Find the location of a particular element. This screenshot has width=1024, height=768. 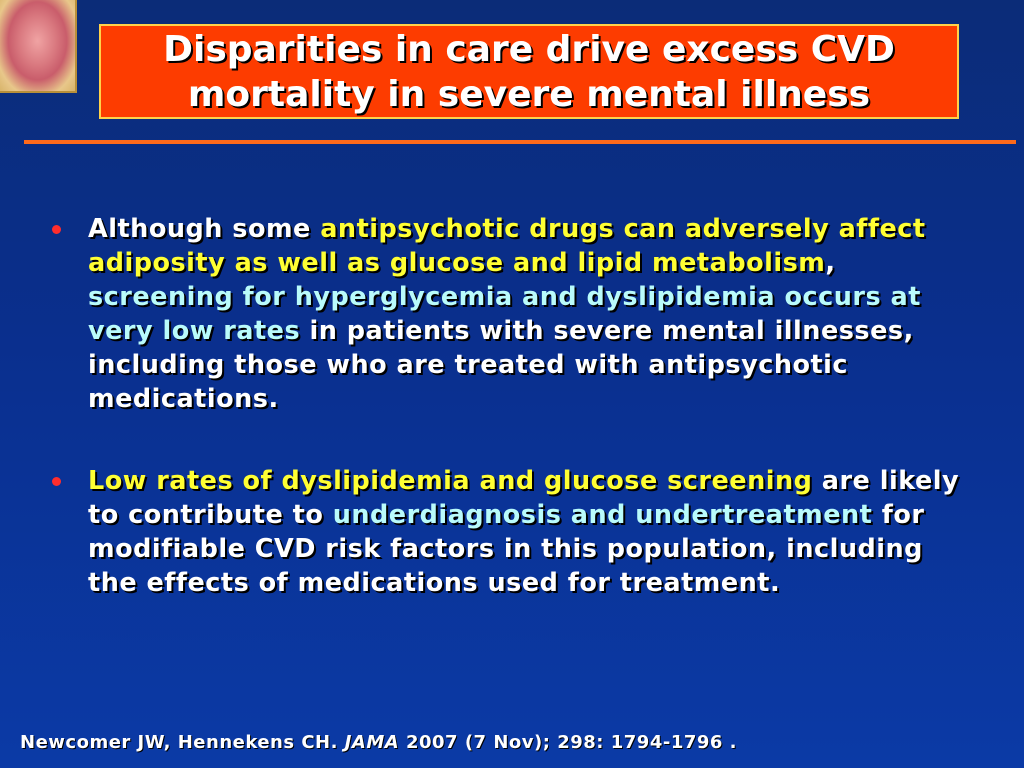

bullet-2-highlight-cyan: underdiagnosis and undertreatment is located at coordinates (602, 515).